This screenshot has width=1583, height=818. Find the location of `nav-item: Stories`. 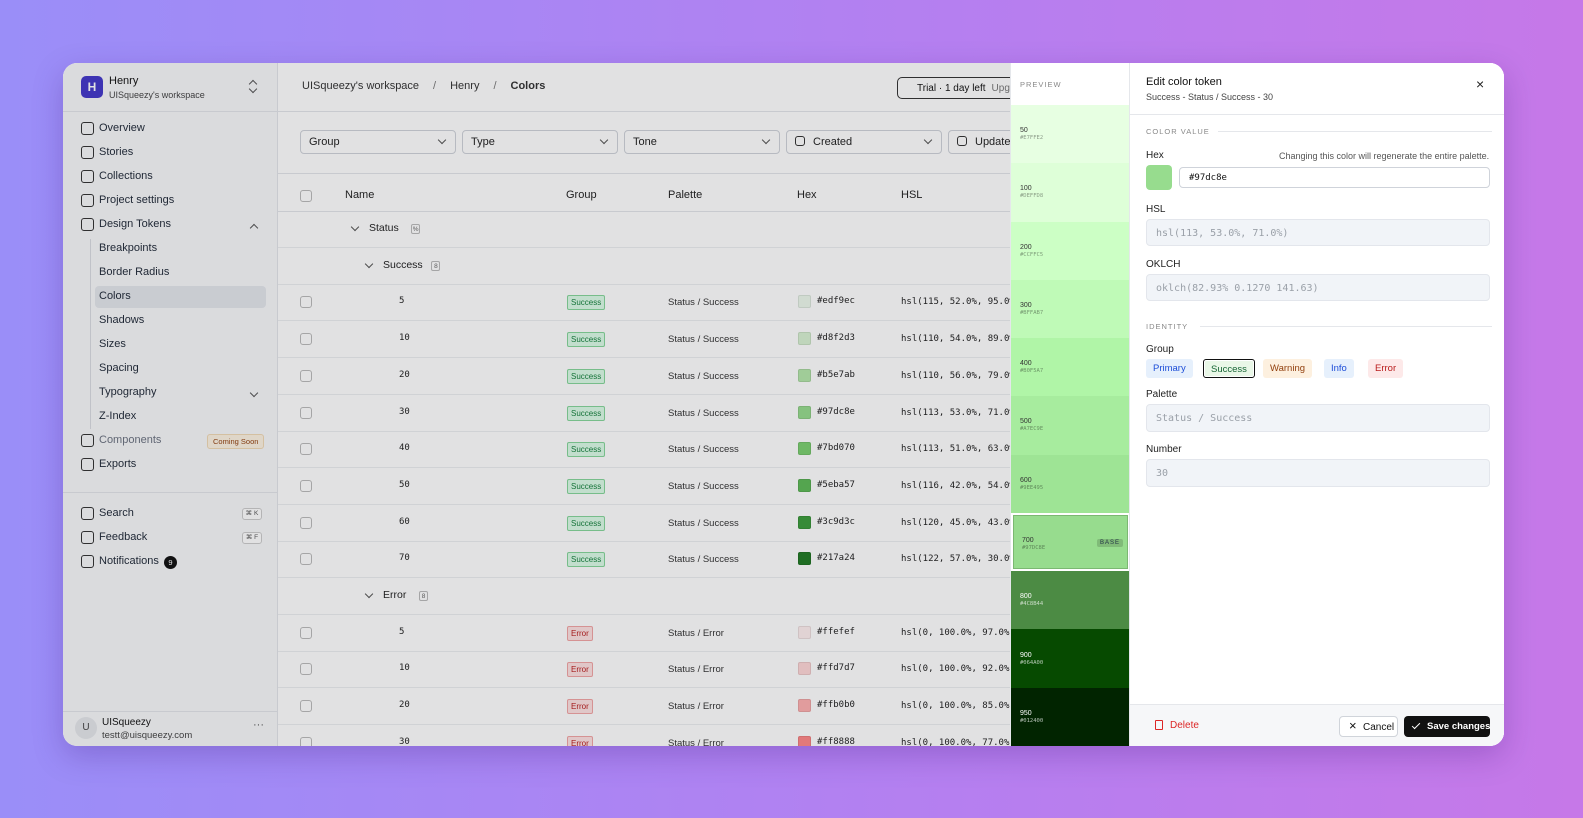

nav-item: Stories is located at coordinates (116, 152).